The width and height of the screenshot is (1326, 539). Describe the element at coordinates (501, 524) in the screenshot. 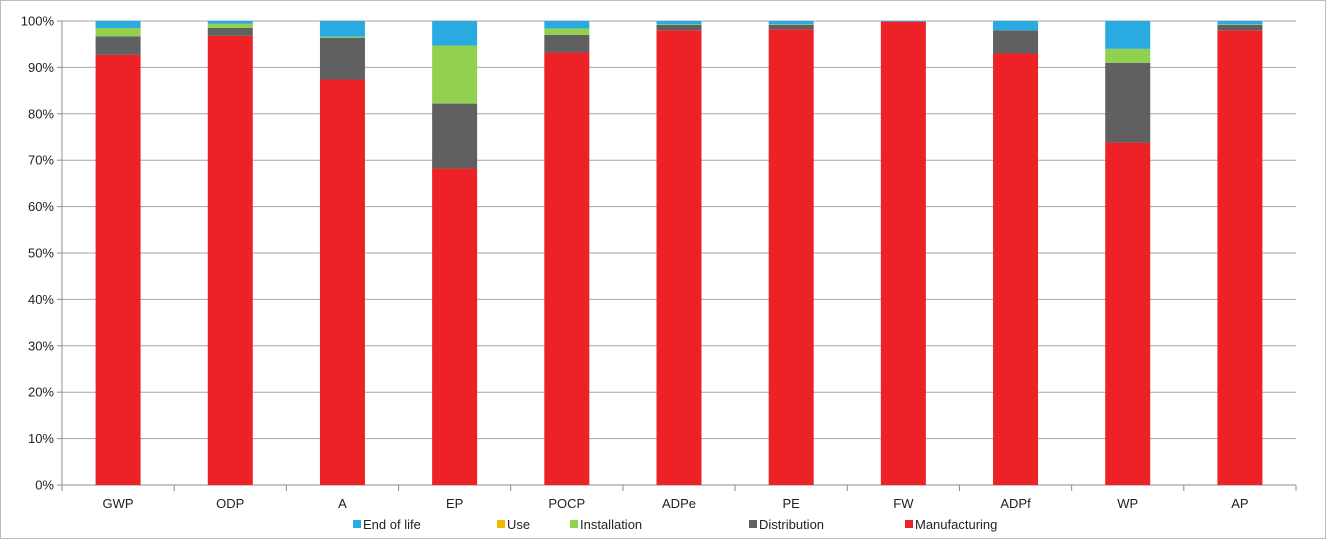

I see `legend-swatch-use` at that location.